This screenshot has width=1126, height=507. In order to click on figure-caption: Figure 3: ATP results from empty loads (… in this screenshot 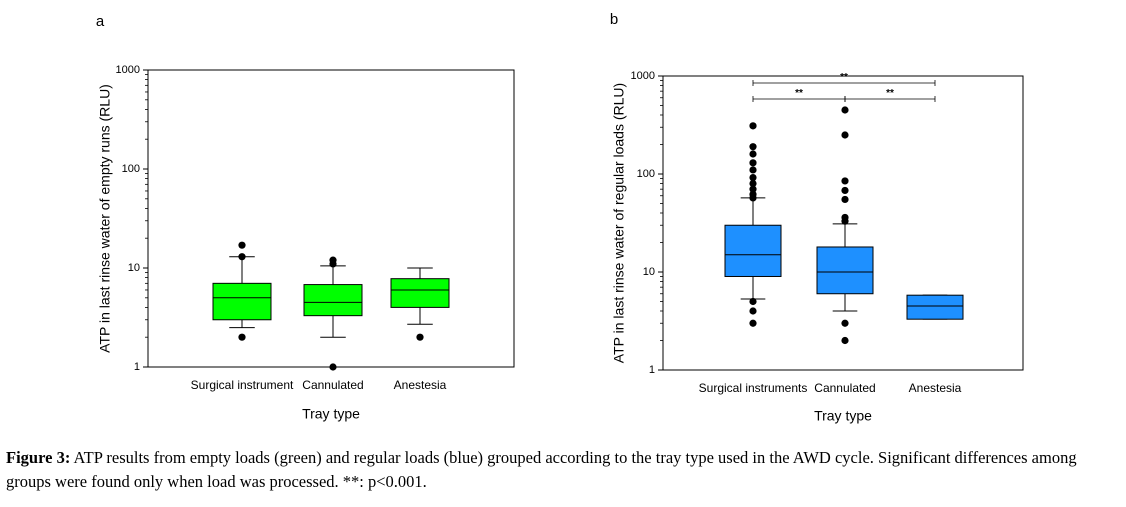, I will do `click(561, 470)`.